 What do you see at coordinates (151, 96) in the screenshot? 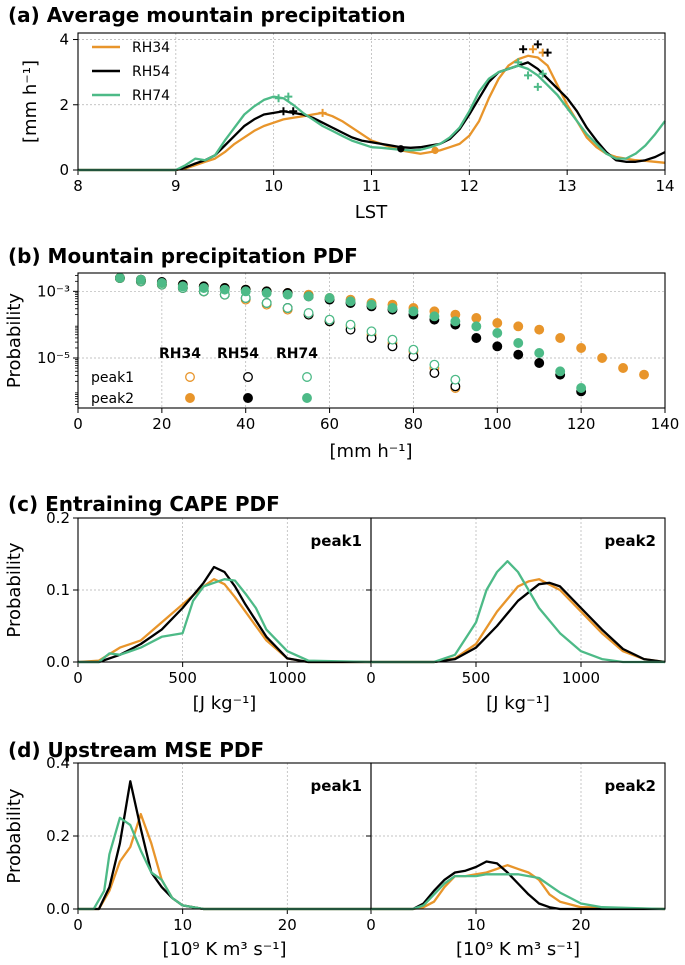
I see `legend-label: RH74` at bounding box center [151, 96].